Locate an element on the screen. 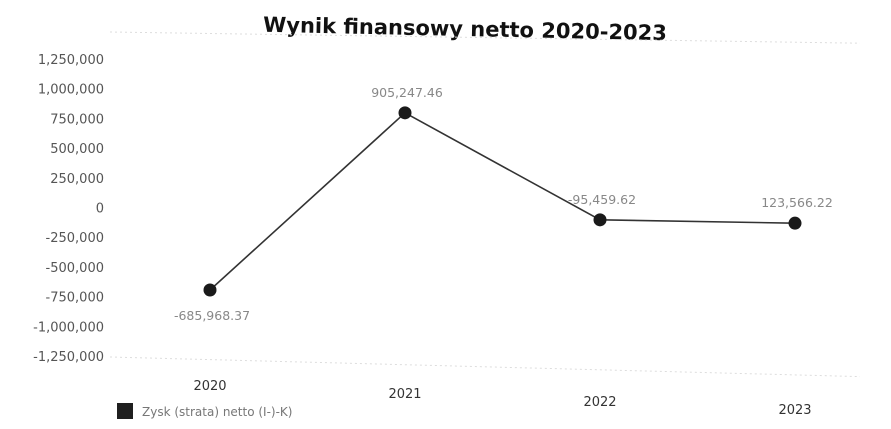 Image resolution: width=891 pixels, height=429 pixels. y-tick-label: 500,000 is located at coordinates (77, 149).